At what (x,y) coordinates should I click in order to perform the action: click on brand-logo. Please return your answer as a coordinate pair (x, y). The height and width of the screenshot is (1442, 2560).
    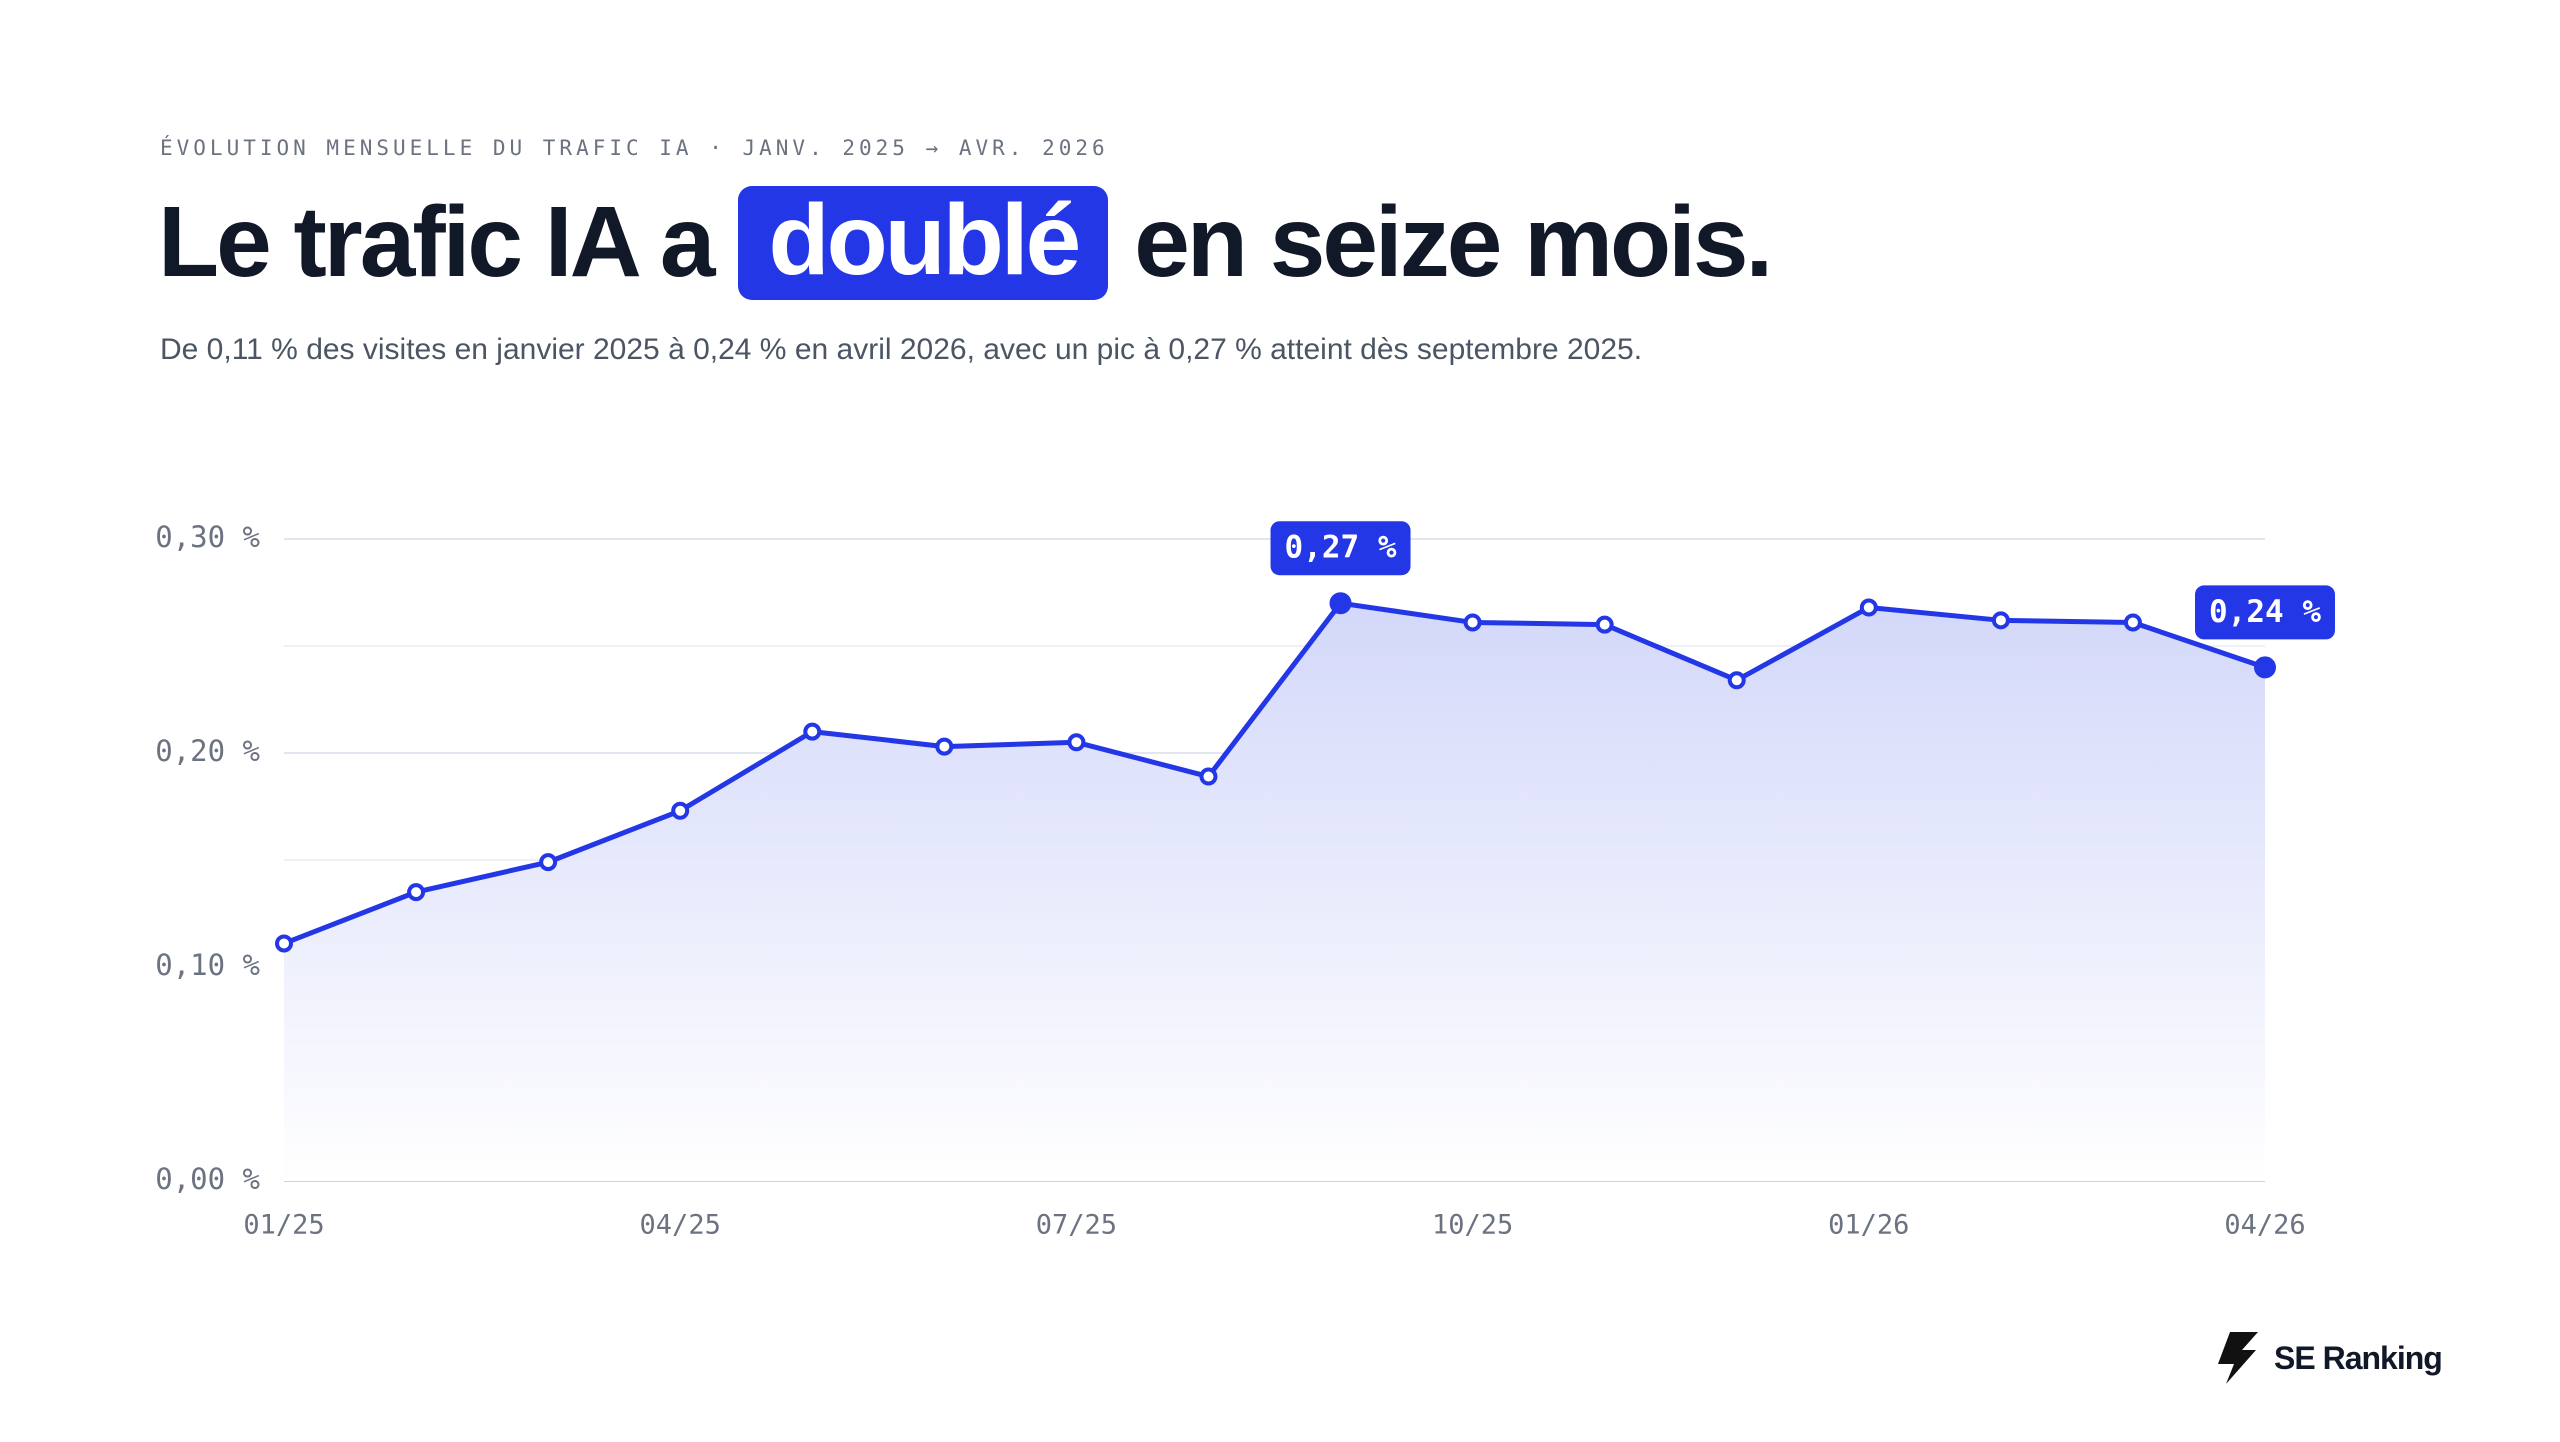
    Looking at the image, I should click on (2238, 1358).